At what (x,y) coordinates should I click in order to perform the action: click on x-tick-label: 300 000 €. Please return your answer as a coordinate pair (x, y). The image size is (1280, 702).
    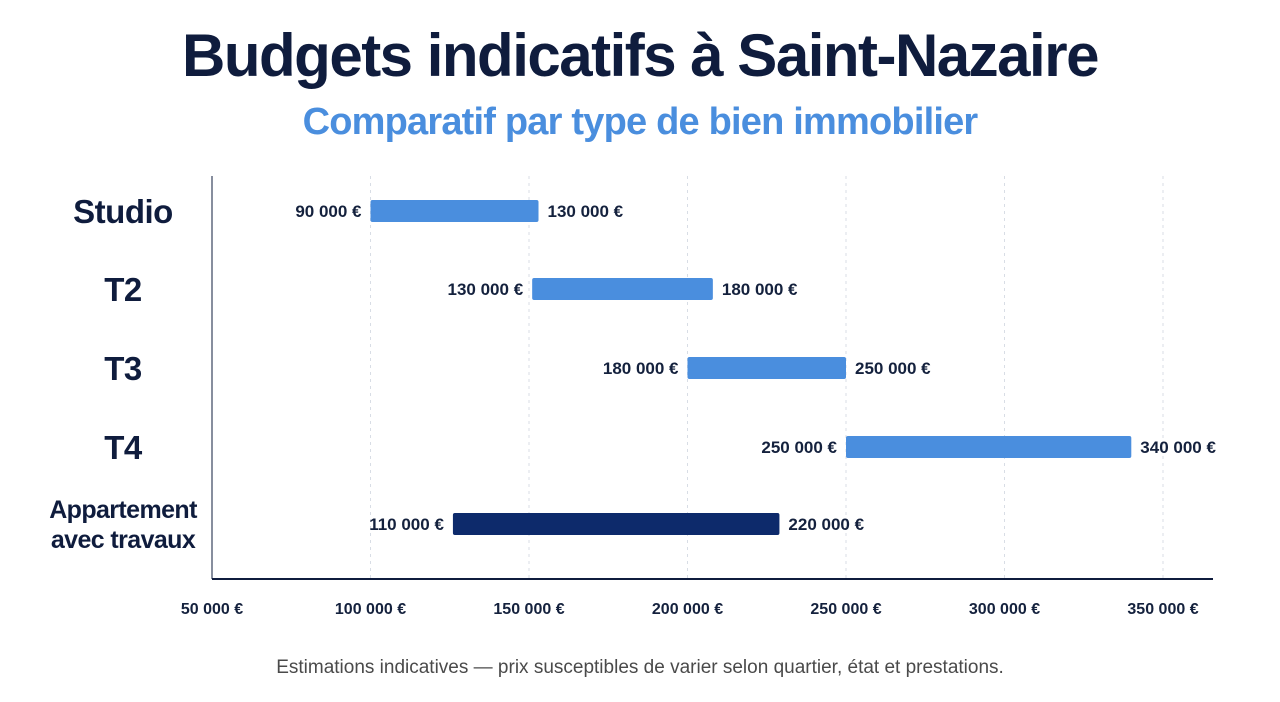
    Looking at the image, I should click on (1004, 609).